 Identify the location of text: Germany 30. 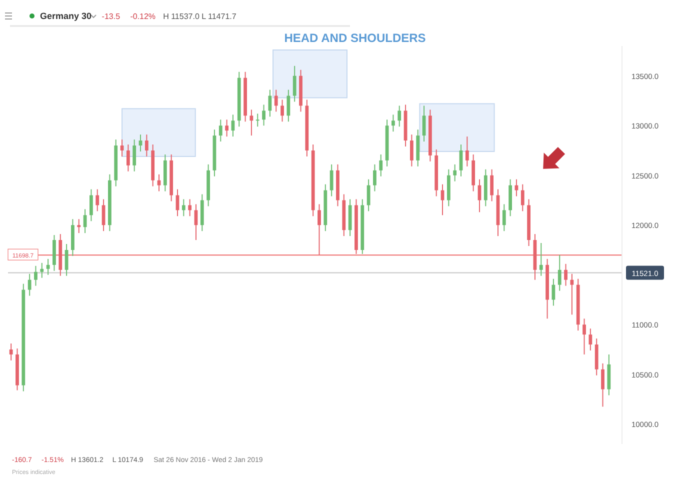
(66, 16).